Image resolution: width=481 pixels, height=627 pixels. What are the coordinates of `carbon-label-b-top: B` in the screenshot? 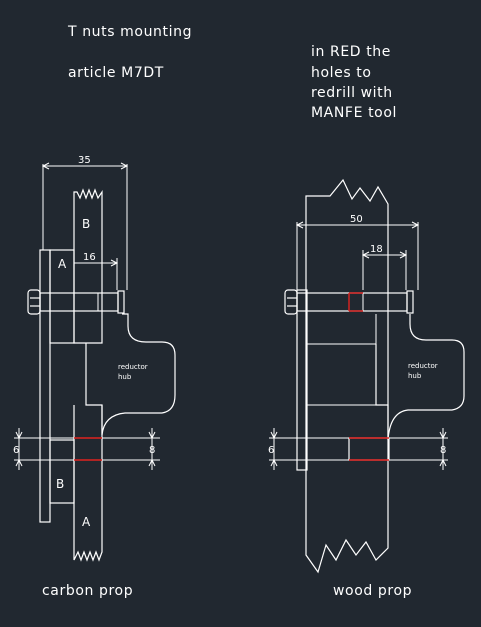 It's located at (86, 224).